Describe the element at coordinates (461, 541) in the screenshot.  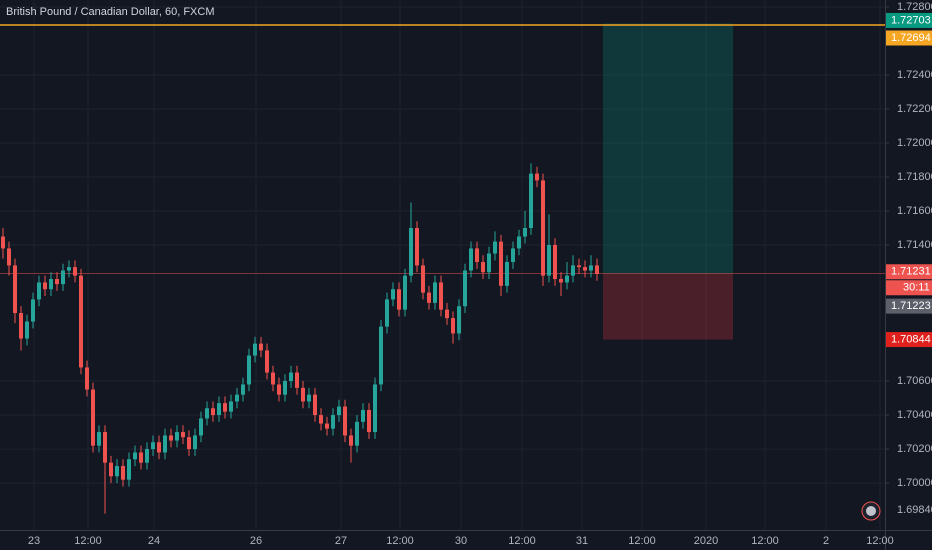
I see `x-tick-label: 30` at that location.